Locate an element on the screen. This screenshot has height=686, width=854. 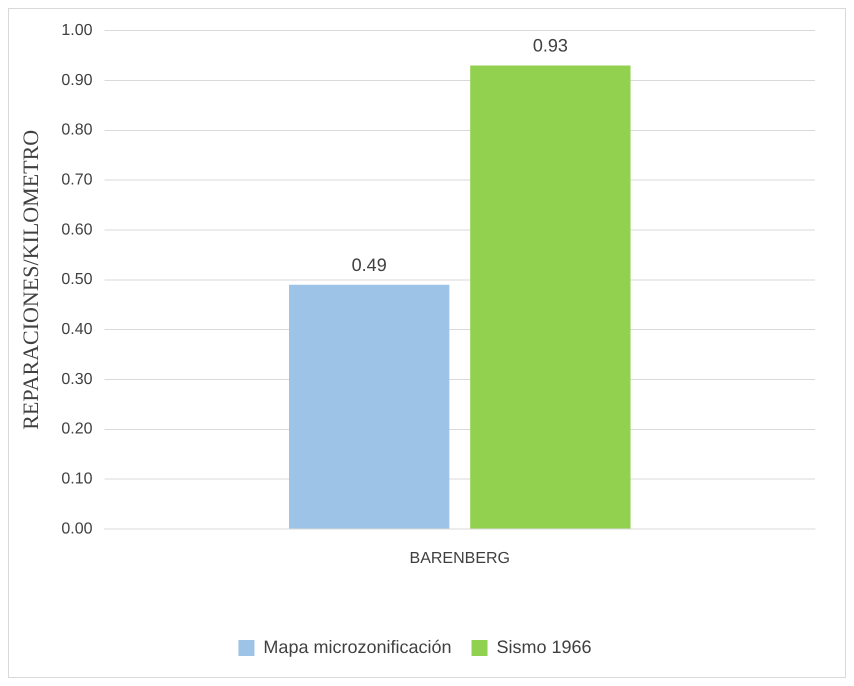
y-tick-label: 0.60 is located at coordinates (77, 229).